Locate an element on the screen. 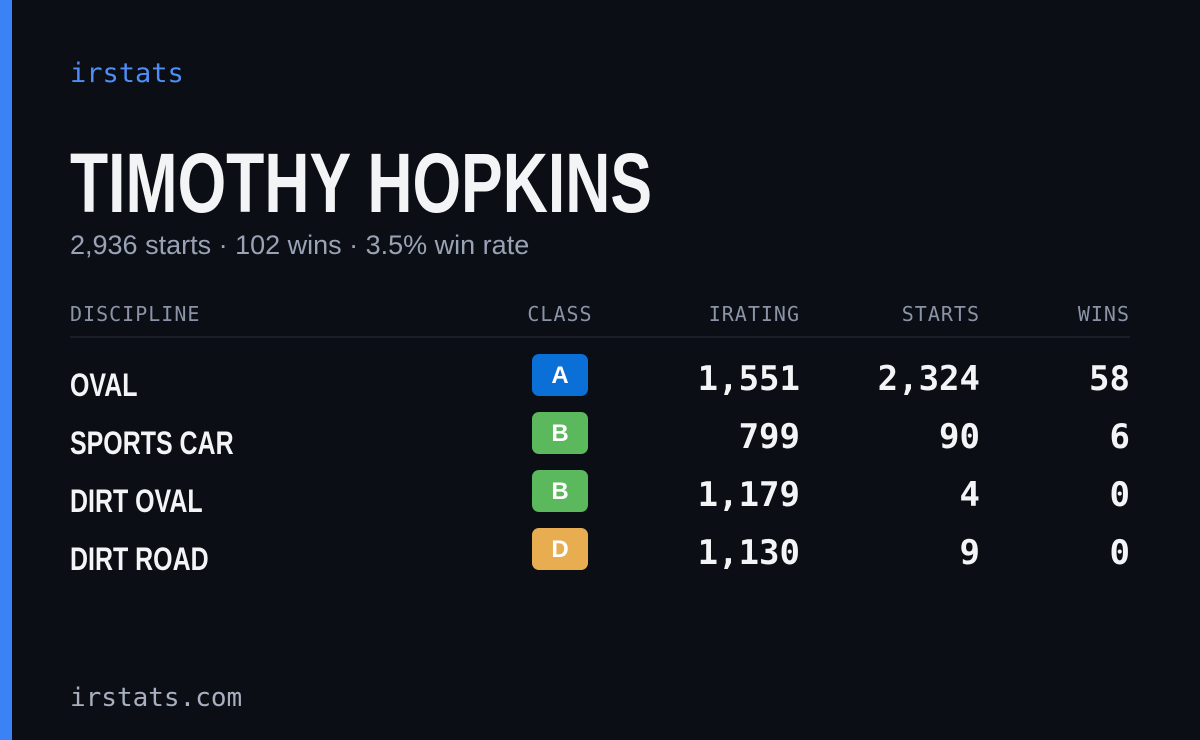  player-name: TIMOTHY HOPKINS is located at coordinates (361, 183).